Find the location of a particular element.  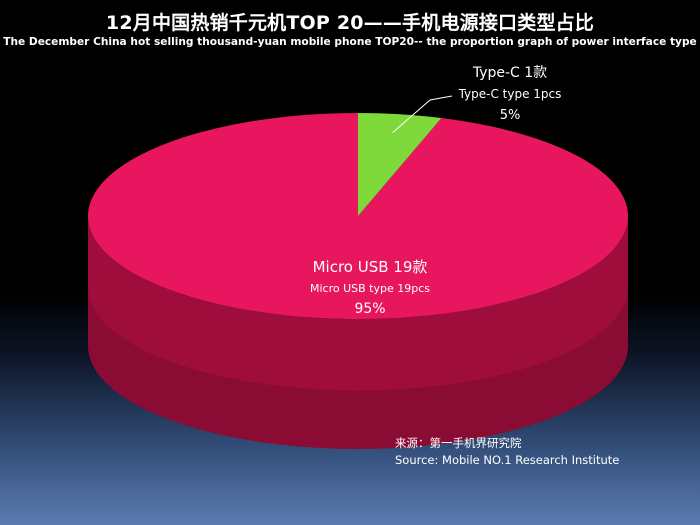

chart-title: 12月中国热销千元机TOP 20——手机电源接口类型占比 is located at coordinates (350, 23).